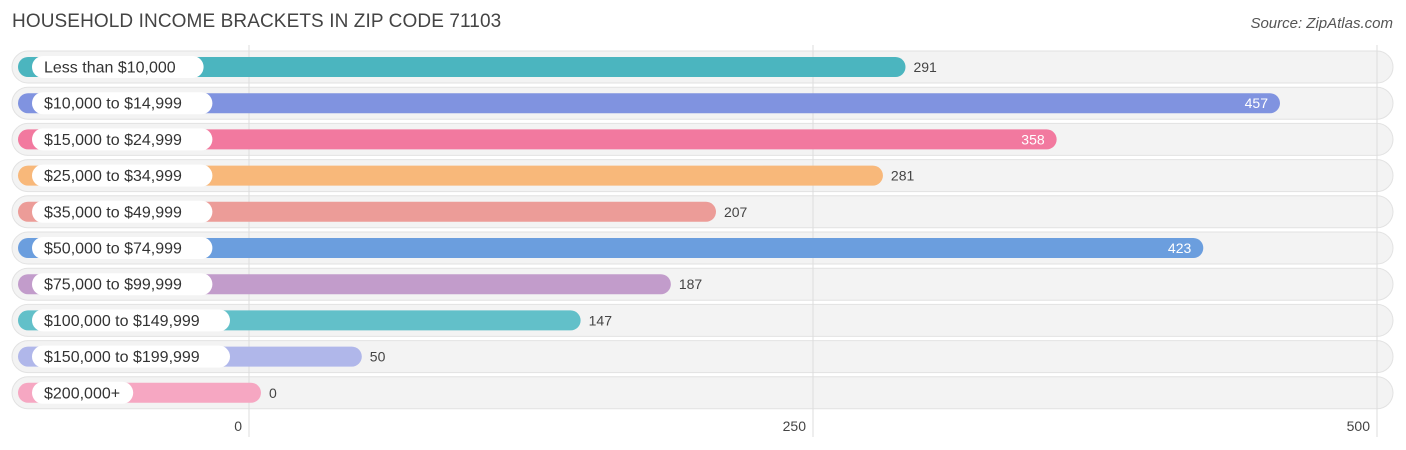  Describe the element at coordinates (113, 140) in the screenshot. I see `category-label: $15,000 to $24,999` at that location.